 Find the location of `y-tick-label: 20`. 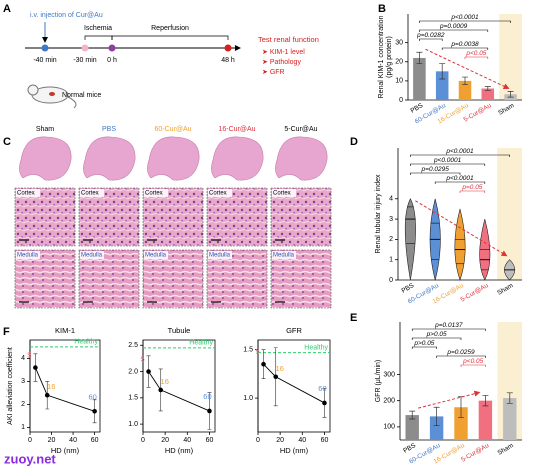

y-tick-label: 20 is located at coordinates (399, 62).